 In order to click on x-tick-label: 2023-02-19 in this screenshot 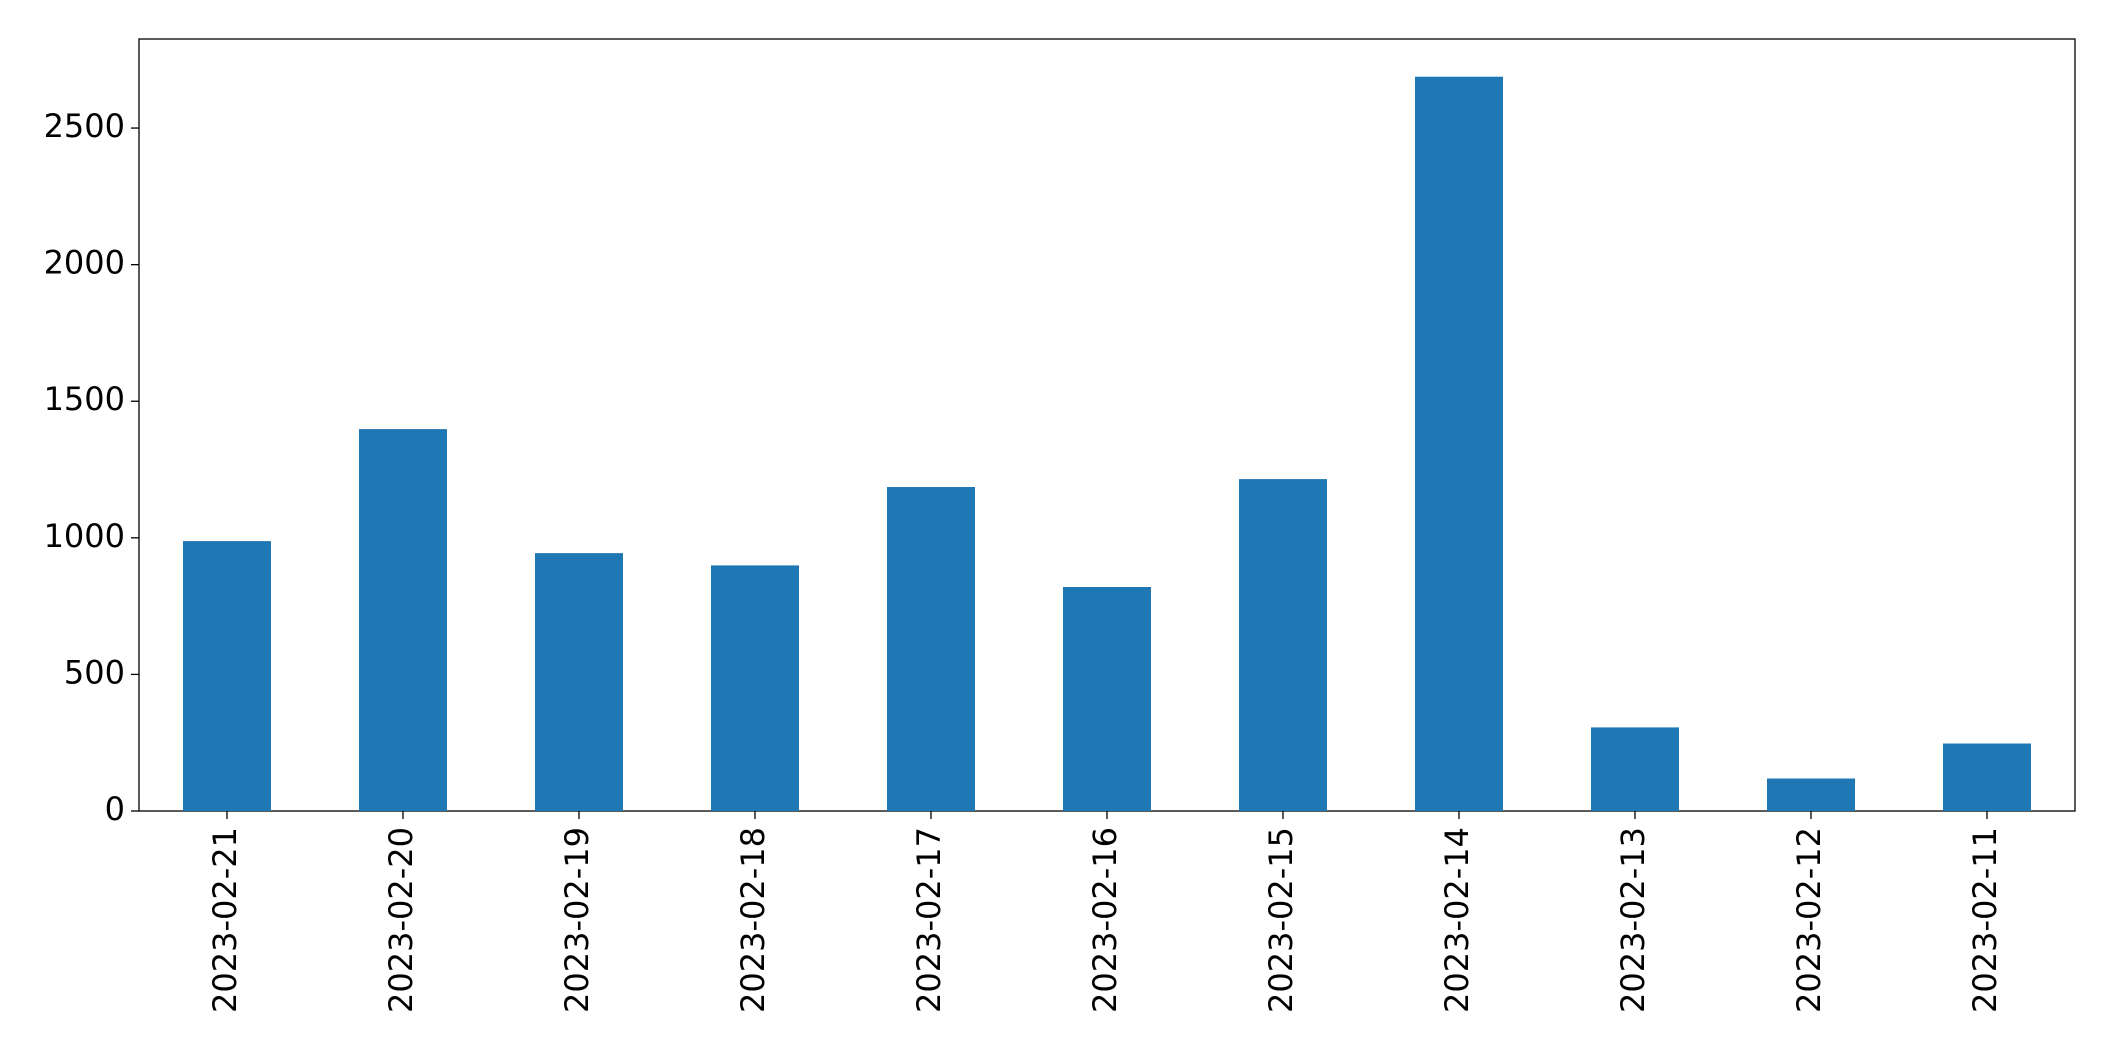, I will do `click(577, 920)`.